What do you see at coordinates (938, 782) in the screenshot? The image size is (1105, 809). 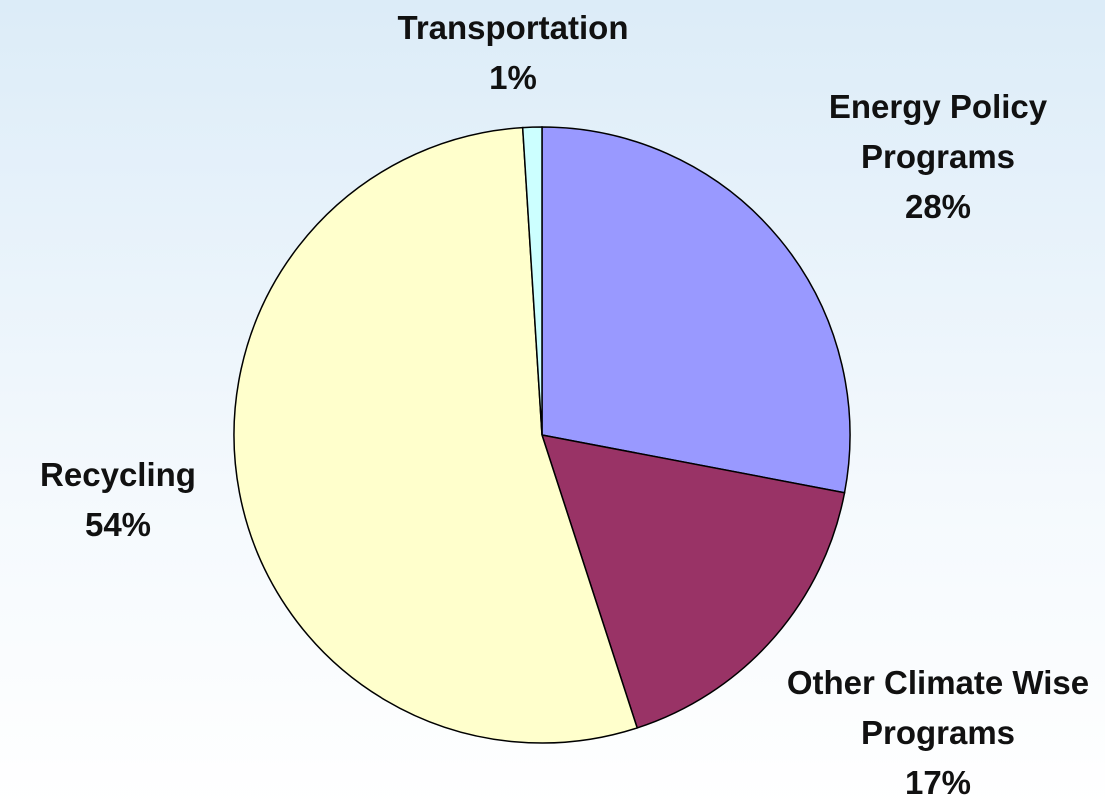 I see `value-label: 17%` at bounding box center [938, 782].